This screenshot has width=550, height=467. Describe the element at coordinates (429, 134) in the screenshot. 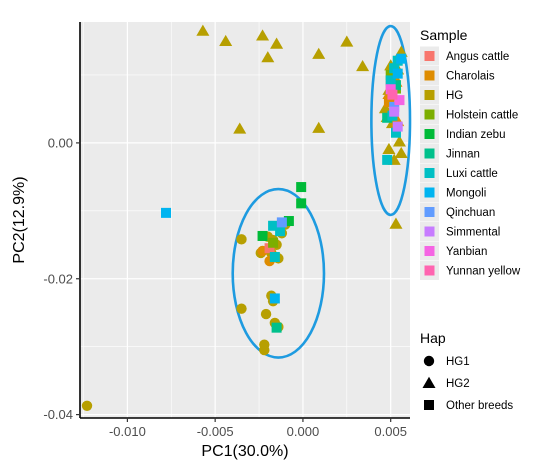

I see `legend-swatch-indian-zebu` at that location.